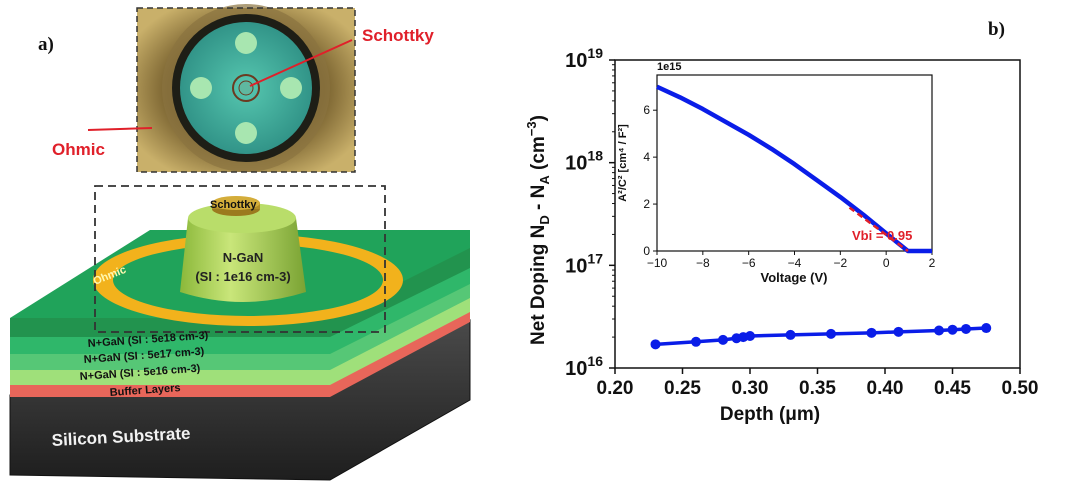 This screenshot has height=489, width=1065. I want to click on inset-x-tick-label: −2, so click(840, 263).